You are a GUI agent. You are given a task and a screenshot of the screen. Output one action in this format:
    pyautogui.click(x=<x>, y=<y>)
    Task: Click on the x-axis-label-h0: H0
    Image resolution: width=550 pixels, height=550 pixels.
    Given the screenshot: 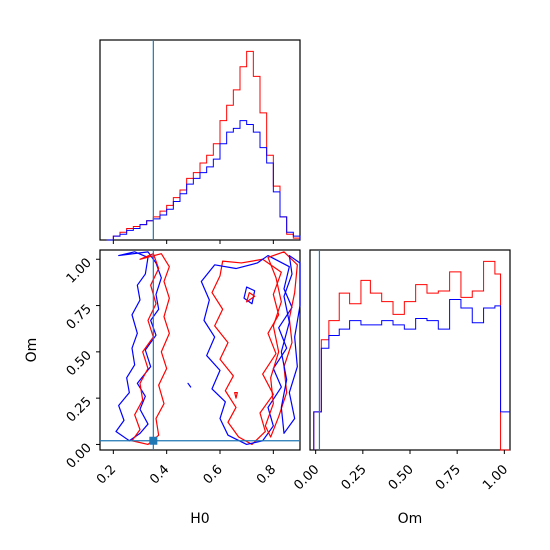 What is the action you would take?
    pyautogui.click(x=199, y=519)
    